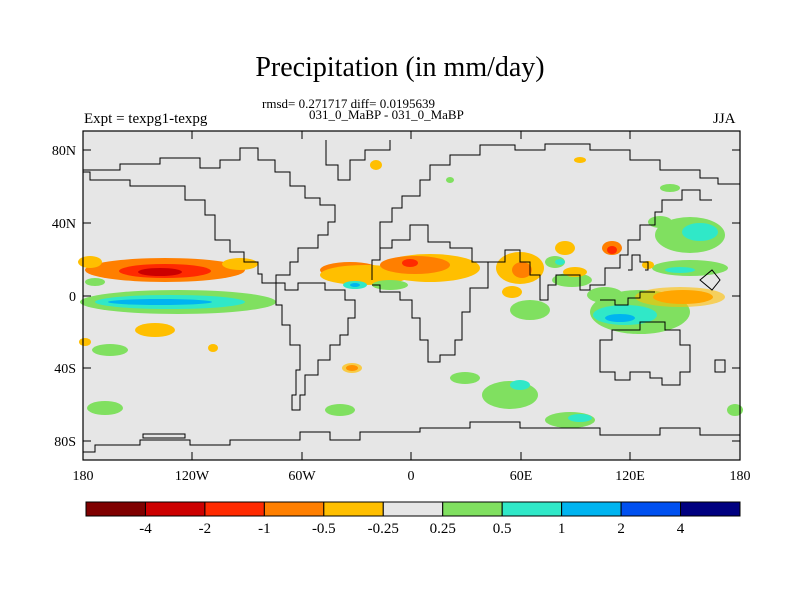  I want to click on colorbar-label: -4, so click(145, 529).